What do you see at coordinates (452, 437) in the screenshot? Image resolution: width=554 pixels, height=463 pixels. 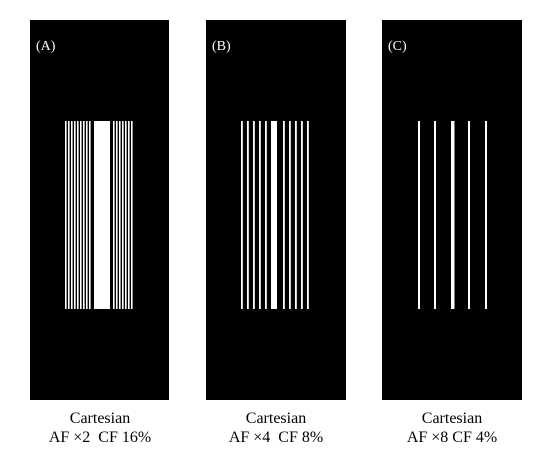 I see `caption-line: AF ×8 CF 4%` at bounding box center [452, 437].